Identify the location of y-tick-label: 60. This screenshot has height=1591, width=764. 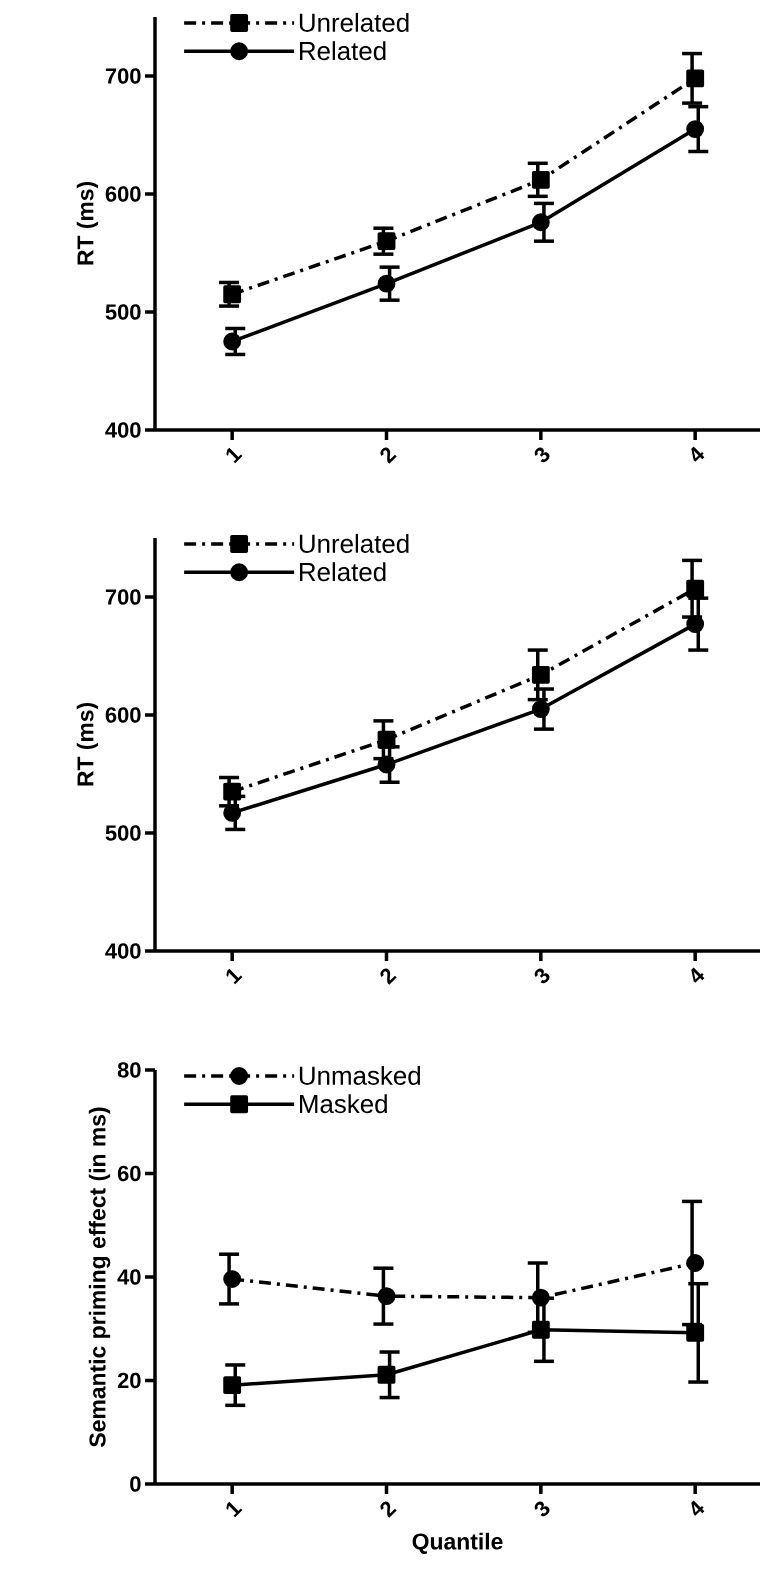
(129, 1173).